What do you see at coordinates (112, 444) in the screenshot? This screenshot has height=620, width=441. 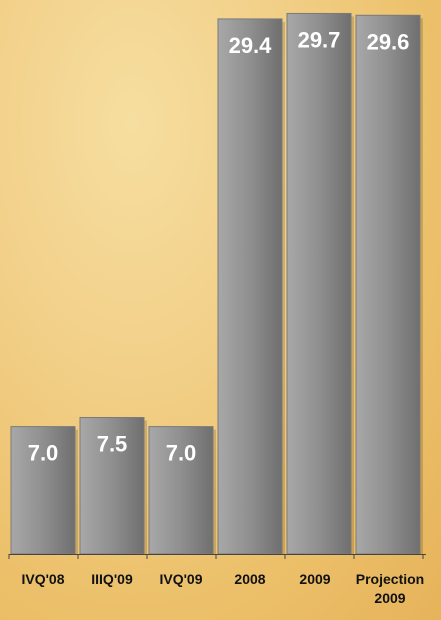 I see `bar-value-label: 7.5` at bounding box center [112, 444].